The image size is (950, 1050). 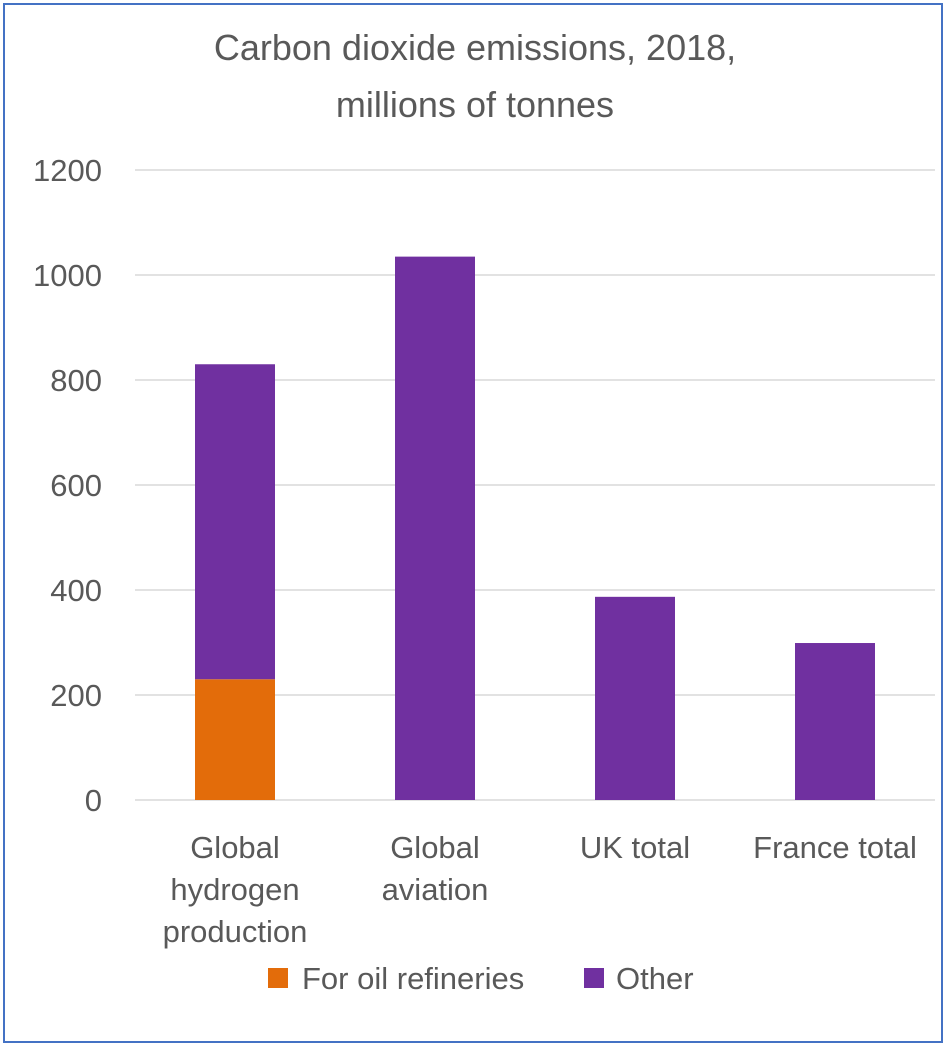 I want to click on y-axis-ticks: 0 200 400 600 800 1000 1200, so click(x=67, y=485).